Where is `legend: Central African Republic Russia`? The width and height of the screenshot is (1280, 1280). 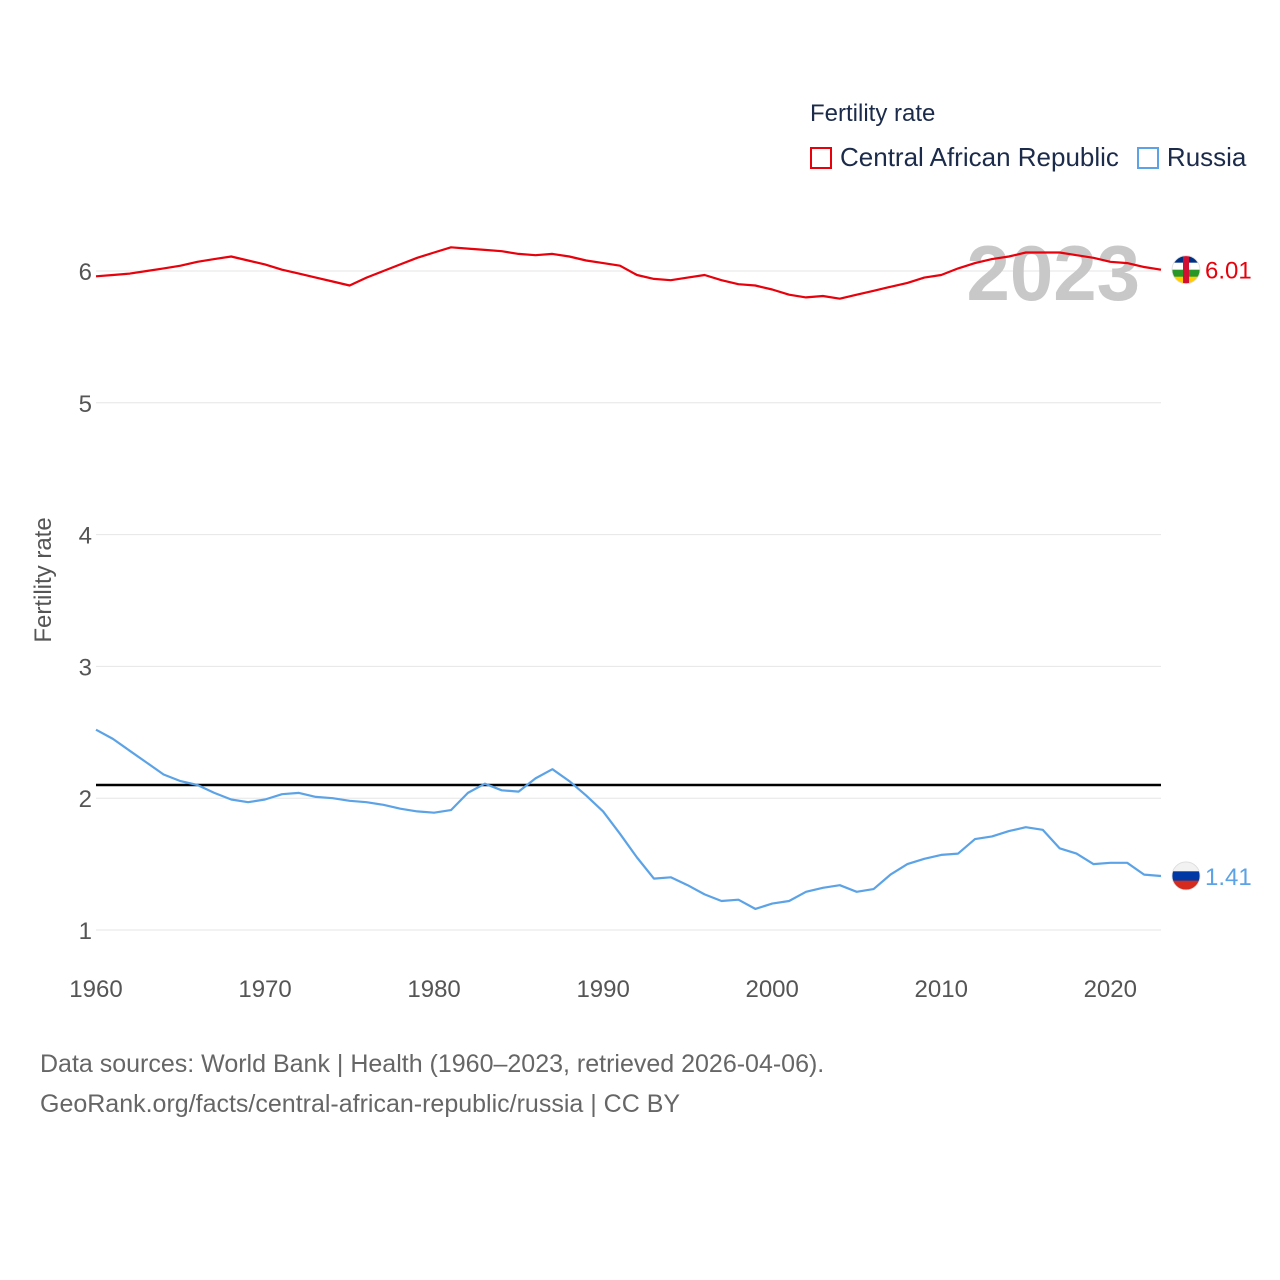 legend: Central African Republic Russia is located at coordinates (1037, 157).